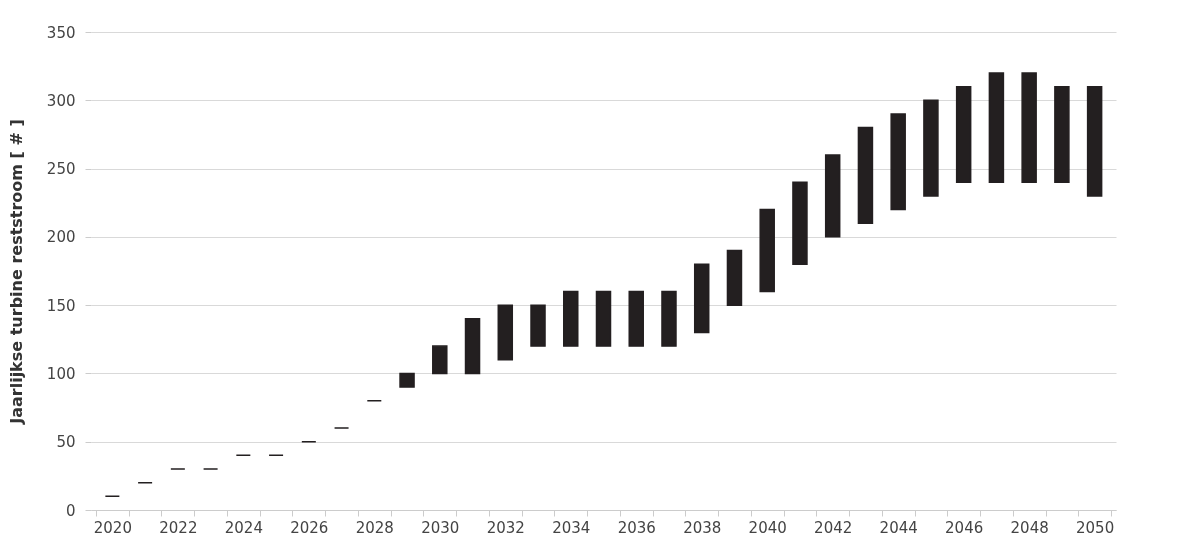 The height and width of the screenshot is (555, 1187). Describe the element at coordinates (112, 527) in the screenshot. I see `x-tick-label: 2020` at that location.